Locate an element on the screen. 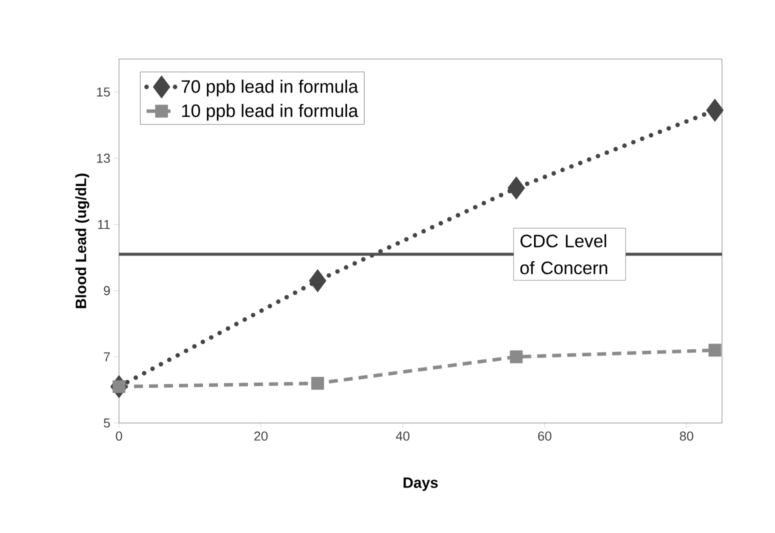 The height and width of the screenshot is (533, 775). legend-label: 70 ppb lead in formula is located at coordinates (270, 88).